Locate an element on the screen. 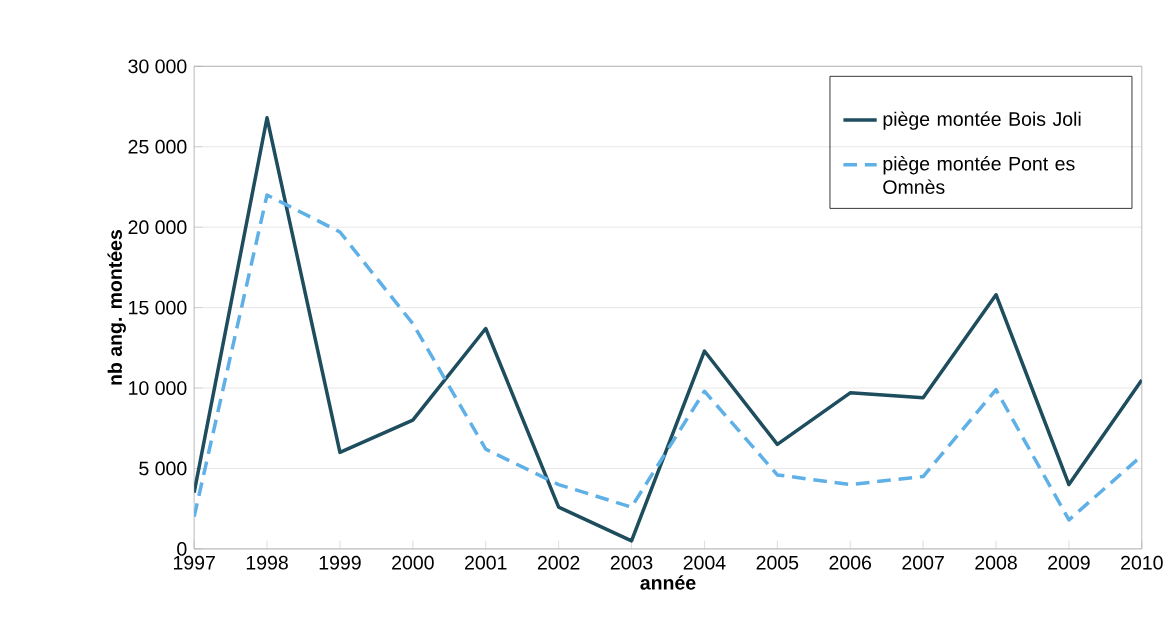  legend-label: piège montée Bois Joli is located at coordinates (982, 121).